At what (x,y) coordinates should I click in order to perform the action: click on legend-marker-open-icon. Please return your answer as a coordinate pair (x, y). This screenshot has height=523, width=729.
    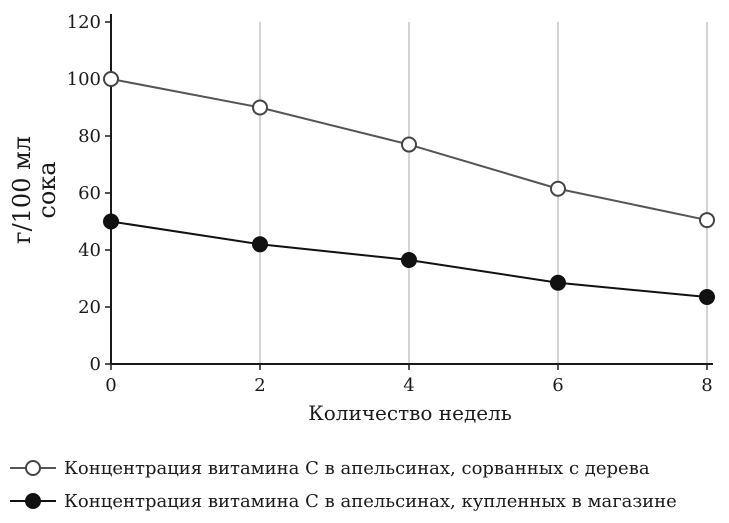
    Looking at the image, I should click on (33, 468).